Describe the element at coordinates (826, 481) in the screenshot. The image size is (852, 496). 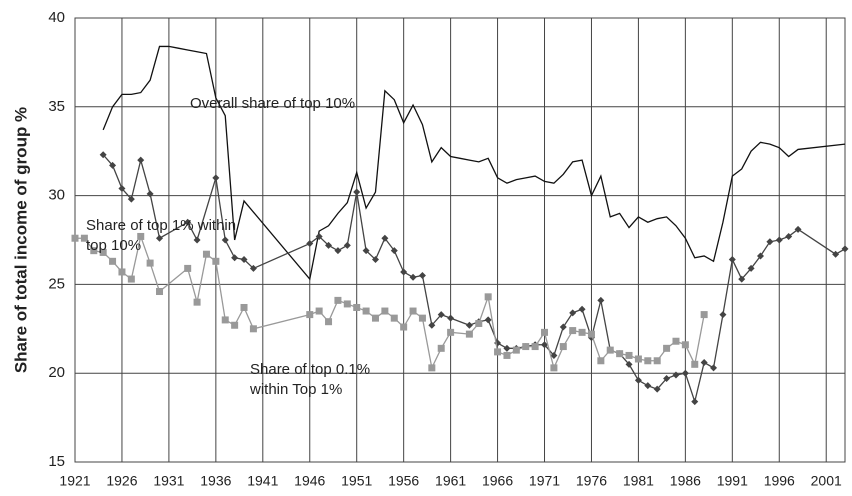
I see `x-tick-label: 2001` at that location.